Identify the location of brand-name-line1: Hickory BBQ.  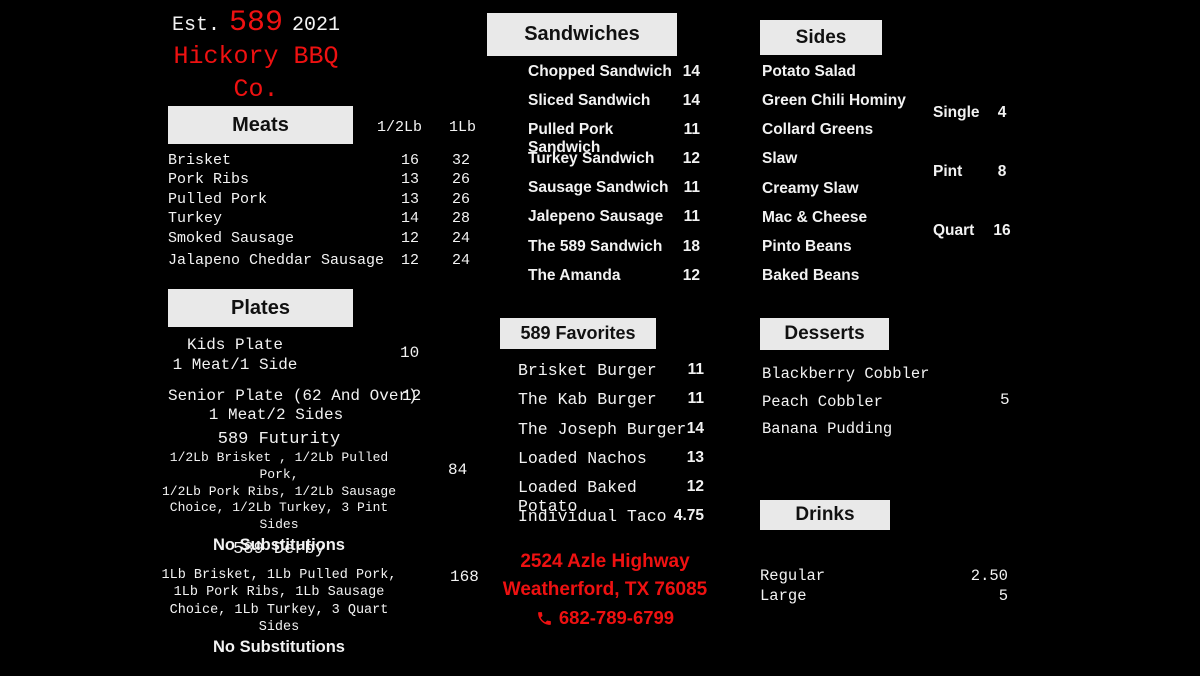
(256, 56).